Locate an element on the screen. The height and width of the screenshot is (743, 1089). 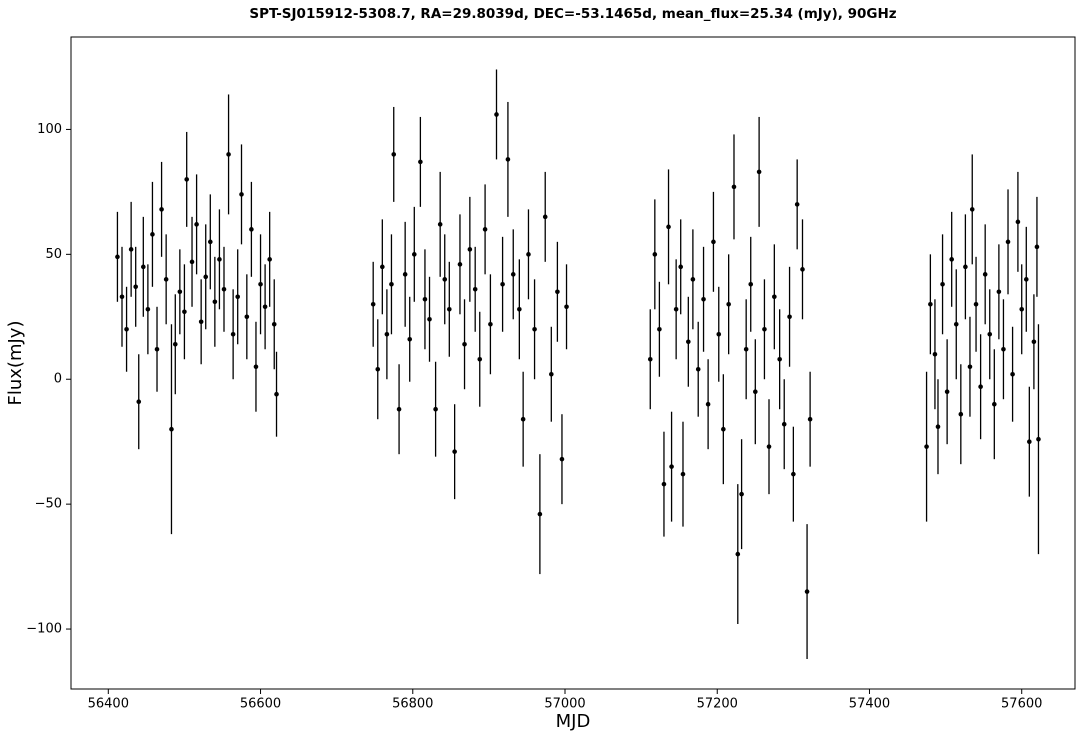
x-tick-label: 57000 is located at coordinates (564, 704).